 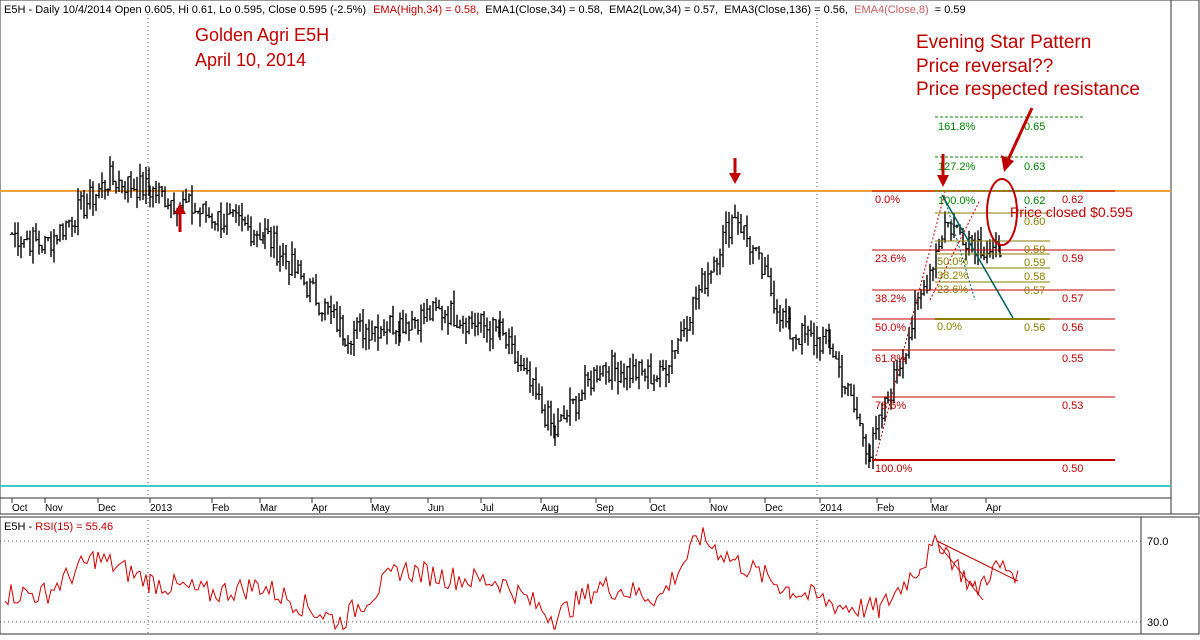 What do you see at coordinates (605, 508) in the screenshot?
I see `date-tick-label: Sep` at bounding box center [605, 508].